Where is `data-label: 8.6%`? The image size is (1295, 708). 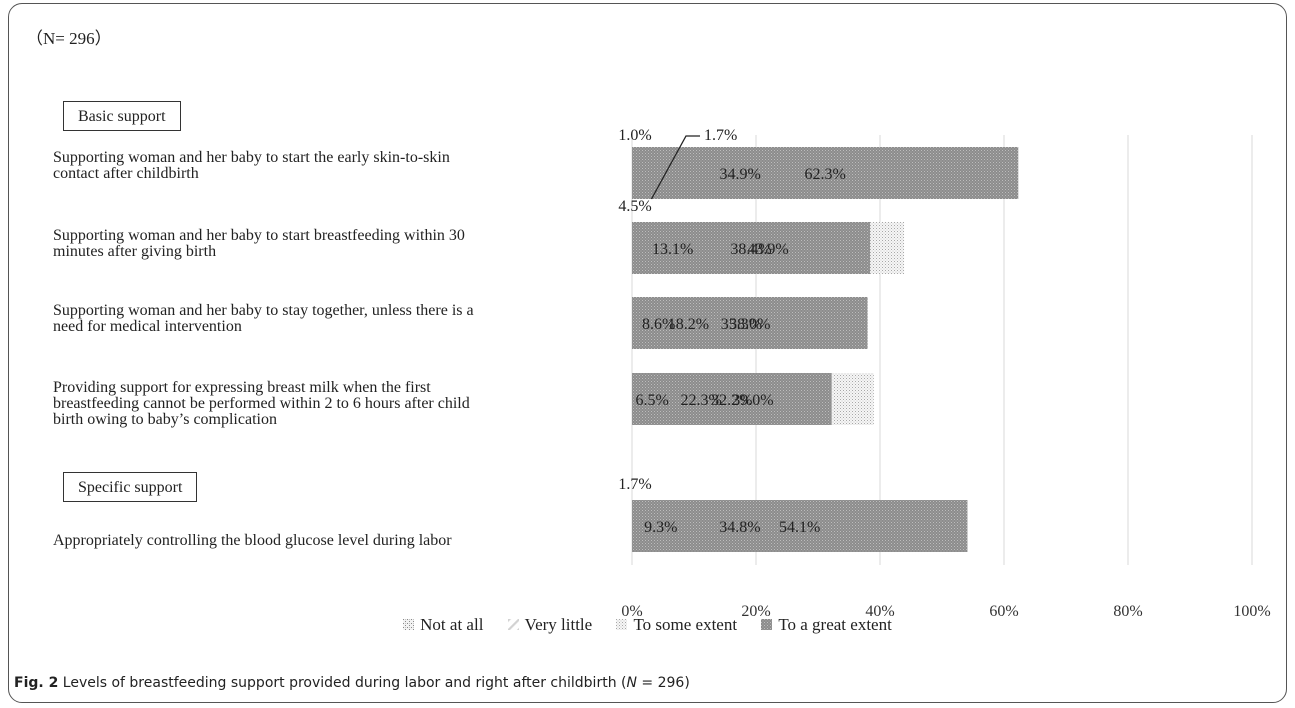
data-label: 8.6% is located at coordinates (658, 324).